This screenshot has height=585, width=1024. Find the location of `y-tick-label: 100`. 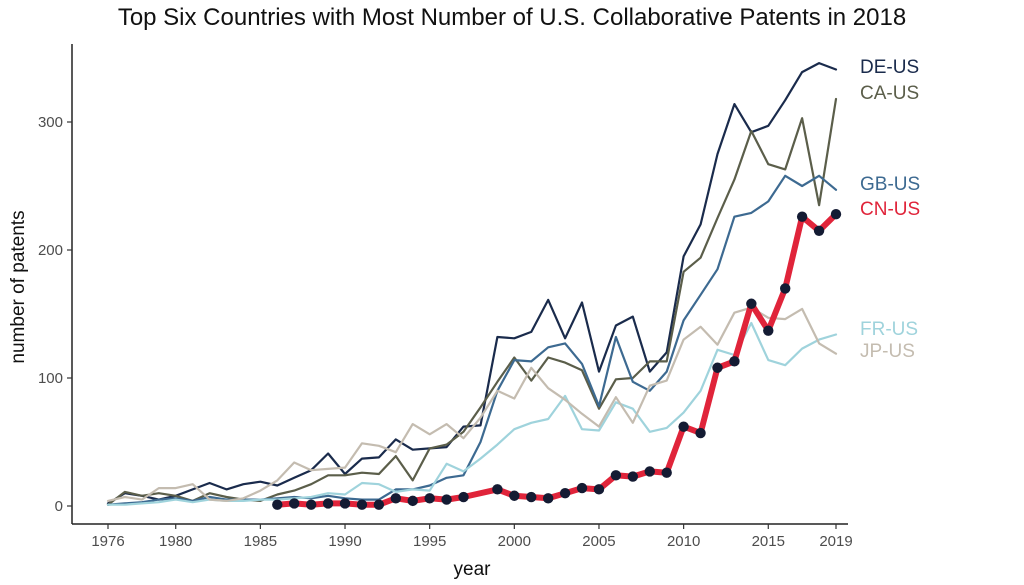

y-tick-label: 100 is located at coordinates (50, 378).